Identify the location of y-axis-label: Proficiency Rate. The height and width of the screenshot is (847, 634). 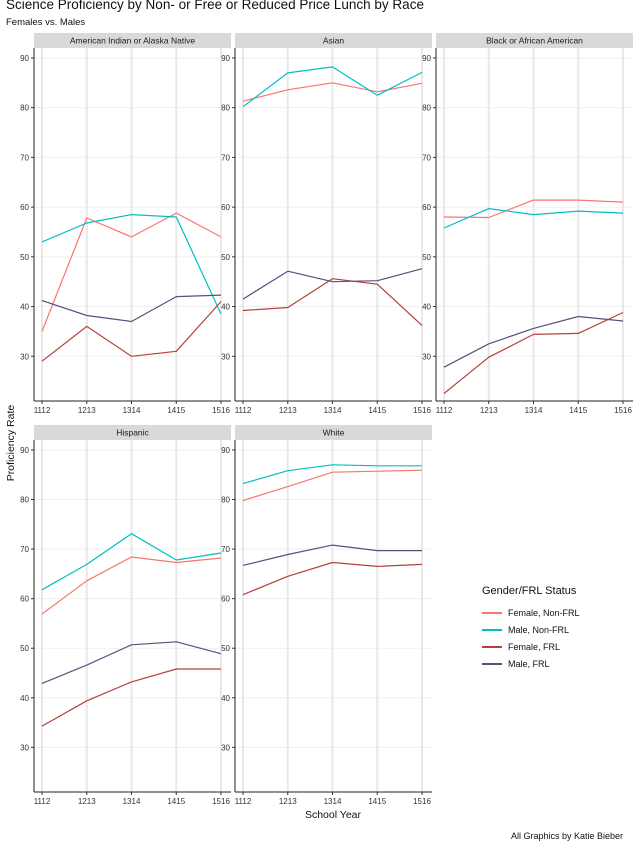
(11, 443).